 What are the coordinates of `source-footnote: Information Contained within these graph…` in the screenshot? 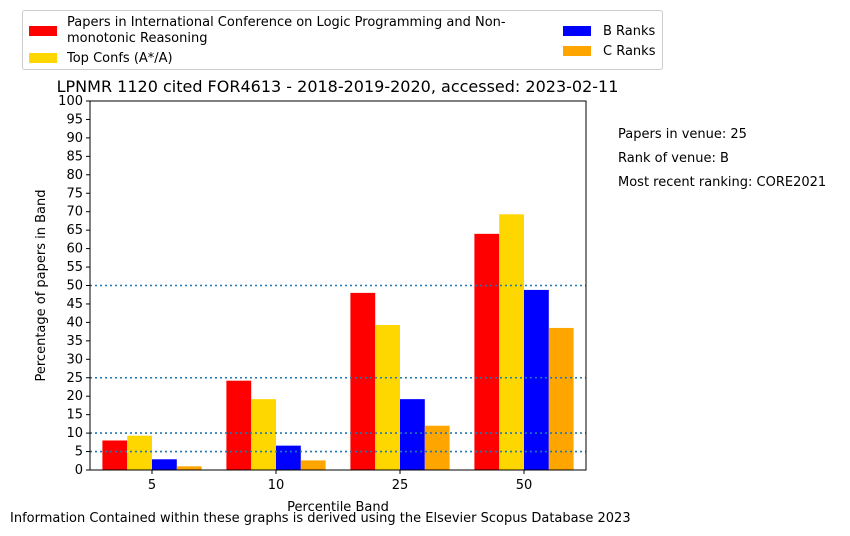 It's located at (320, 518).